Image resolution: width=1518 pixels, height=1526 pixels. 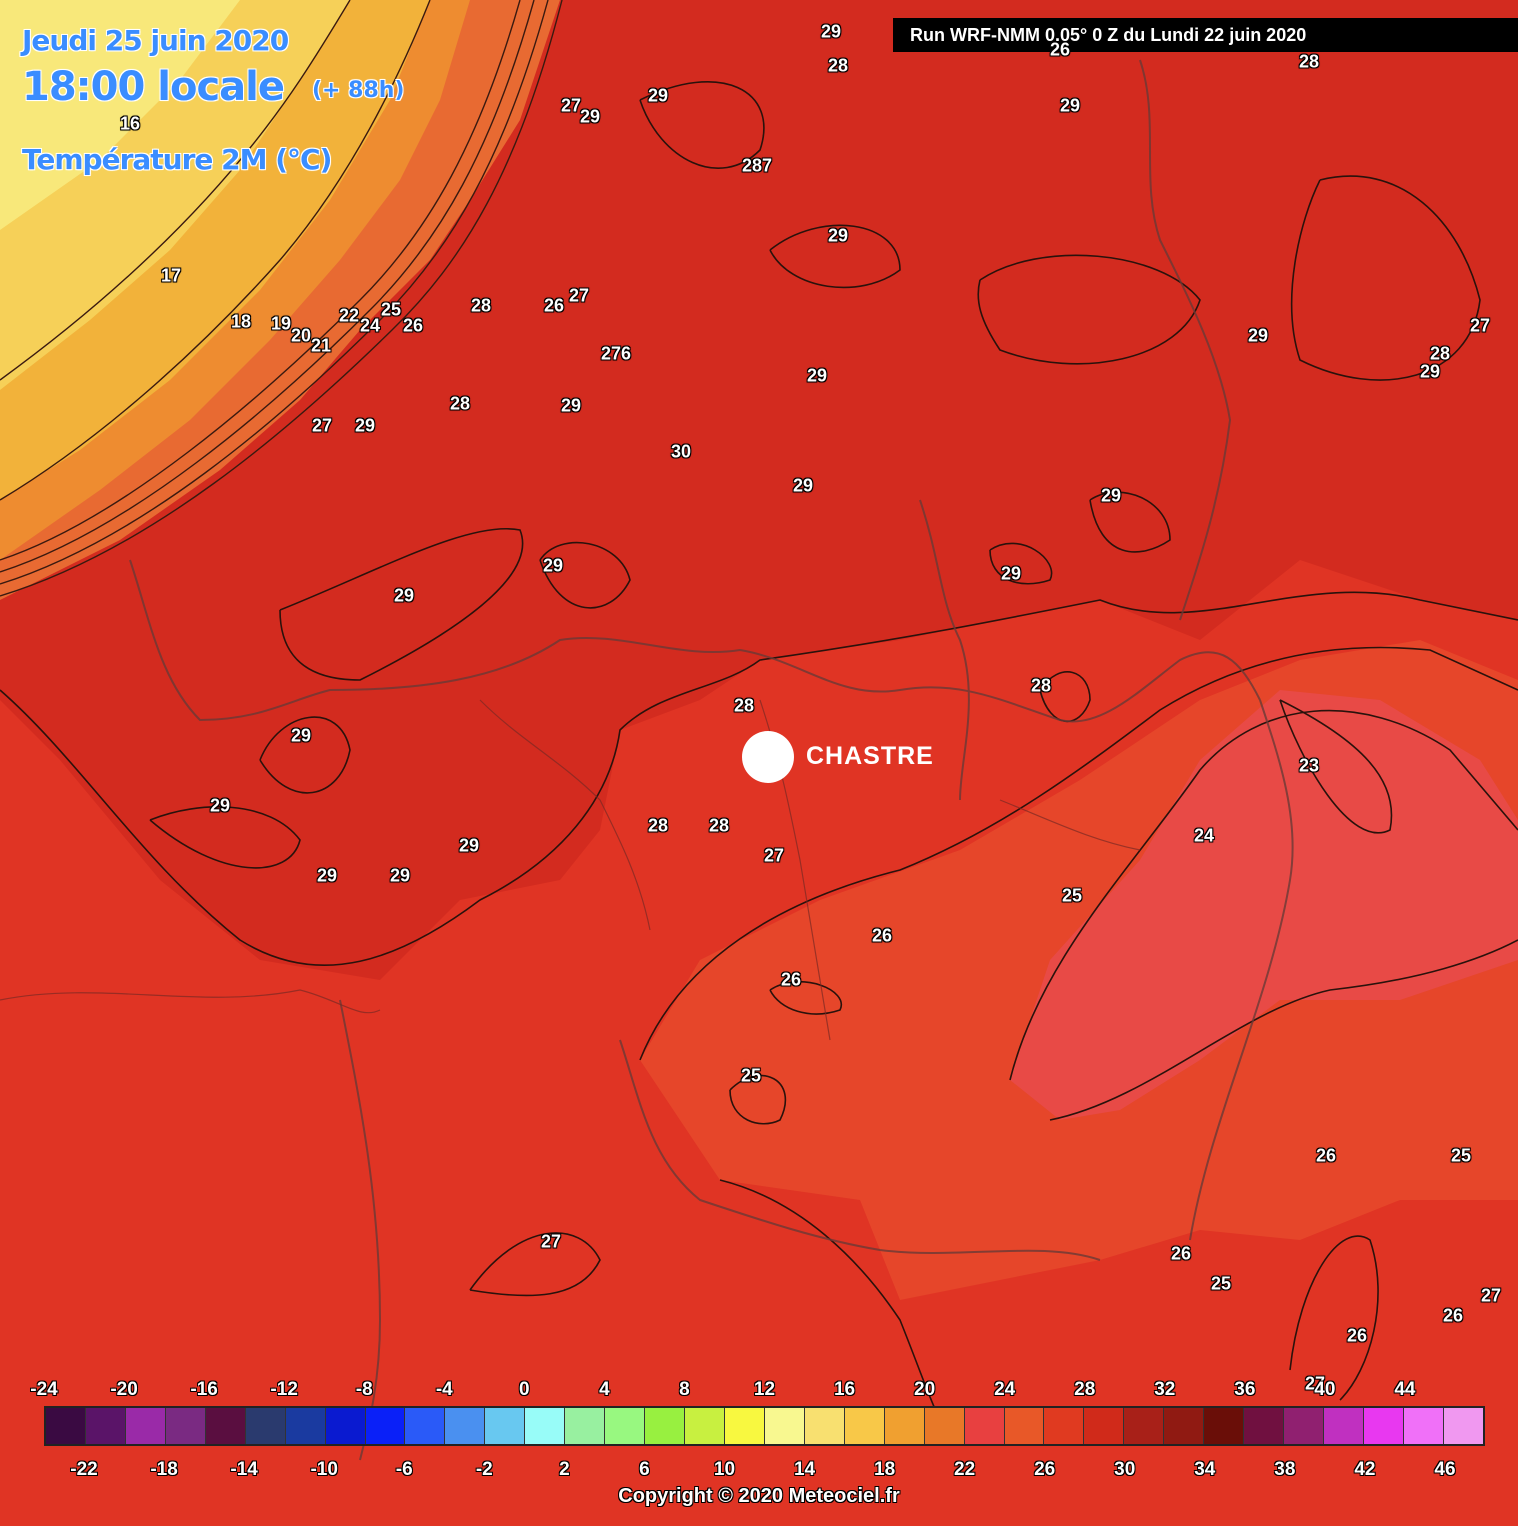 What do you see at coordinates (724, 1469) in the screenshot?
I see `legend-bottom-label: 10` at bounding box center [724, 1469].